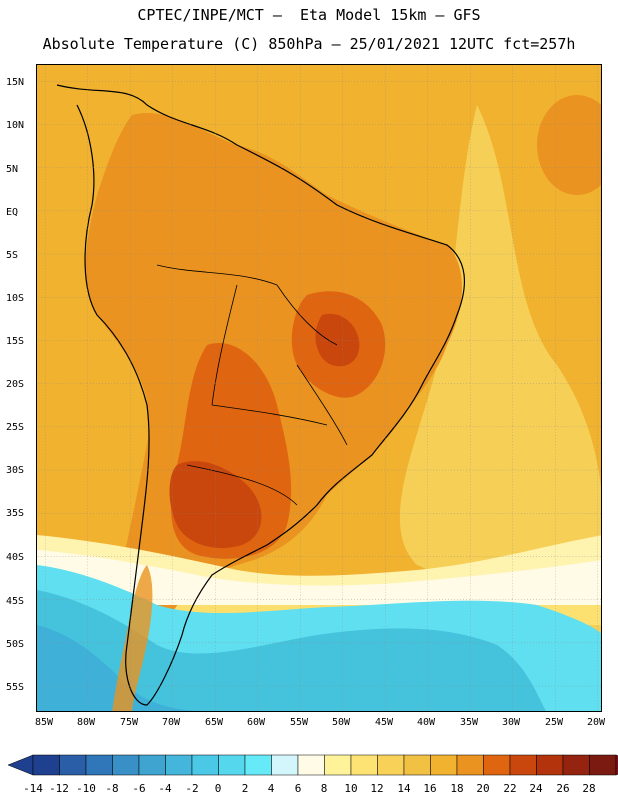 The image size is (618, 800). I want to click on colorbar-label: 18, so click(457, 788).